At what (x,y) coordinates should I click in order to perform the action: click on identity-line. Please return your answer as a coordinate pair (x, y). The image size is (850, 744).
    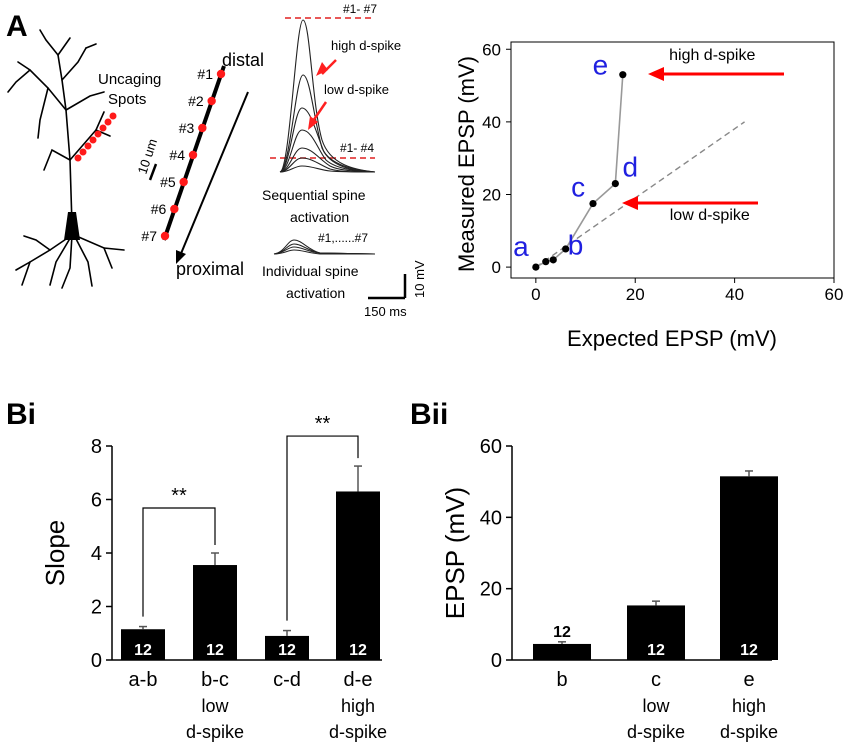
    Looking at the image, I should click on (640, 194).